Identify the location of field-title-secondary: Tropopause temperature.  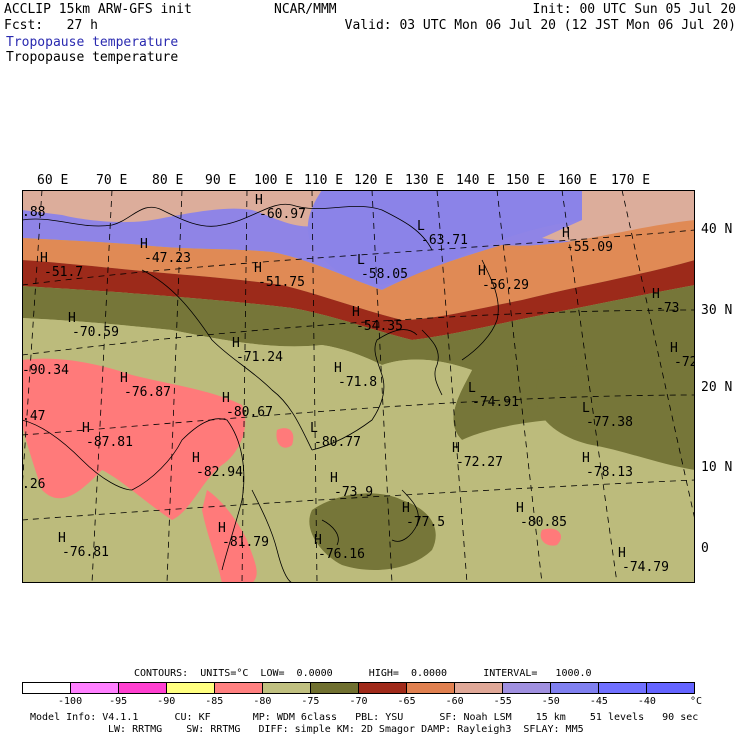
(92, 57).